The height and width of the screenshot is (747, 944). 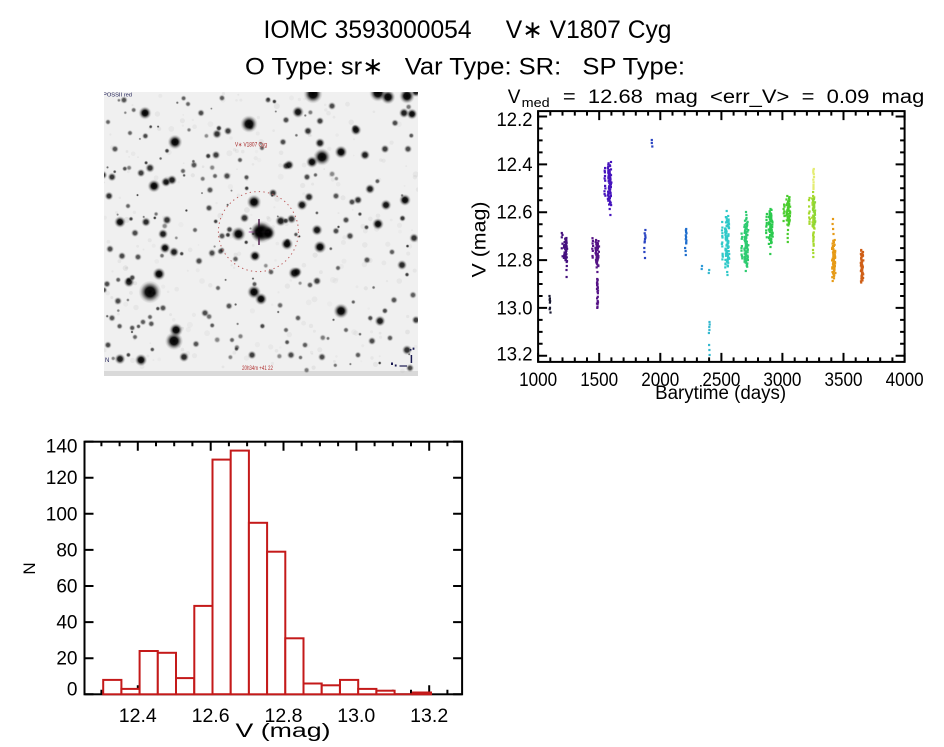 What do you see at coordinates (515, 120) in the screenshot?
I see `svg-text: 12.2` at bounding box center [515, 120].